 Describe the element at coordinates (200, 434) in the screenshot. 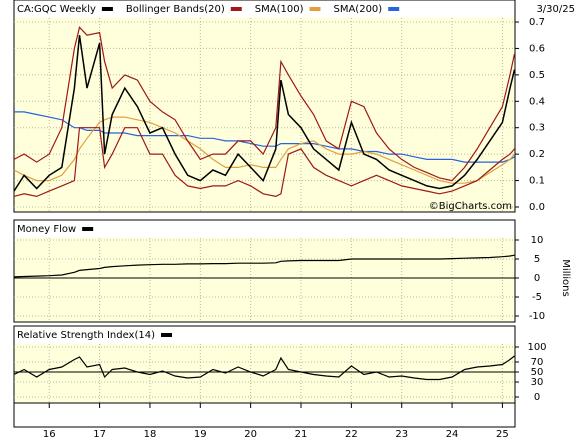

I see `x-tick-label: 19` at that location.